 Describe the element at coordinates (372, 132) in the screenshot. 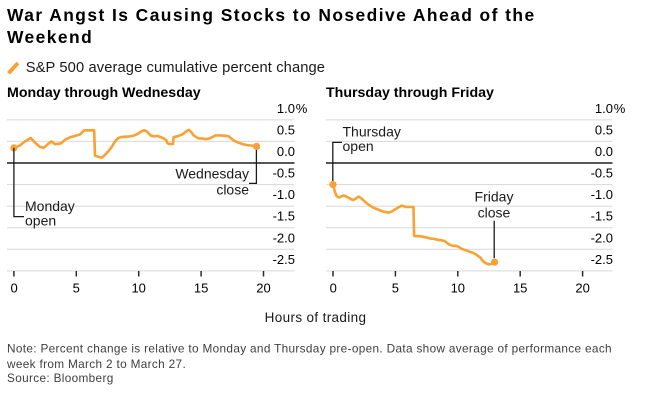

I see `svg-text: Thursday` at that location.